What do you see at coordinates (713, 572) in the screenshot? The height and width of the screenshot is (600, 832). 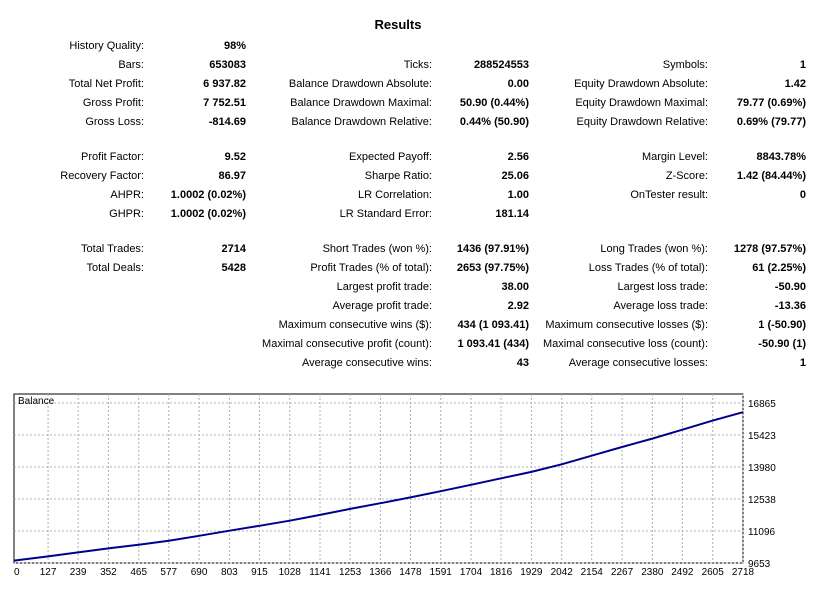 I see `x-tick-label: 2605` at bounding box center [713, 572].